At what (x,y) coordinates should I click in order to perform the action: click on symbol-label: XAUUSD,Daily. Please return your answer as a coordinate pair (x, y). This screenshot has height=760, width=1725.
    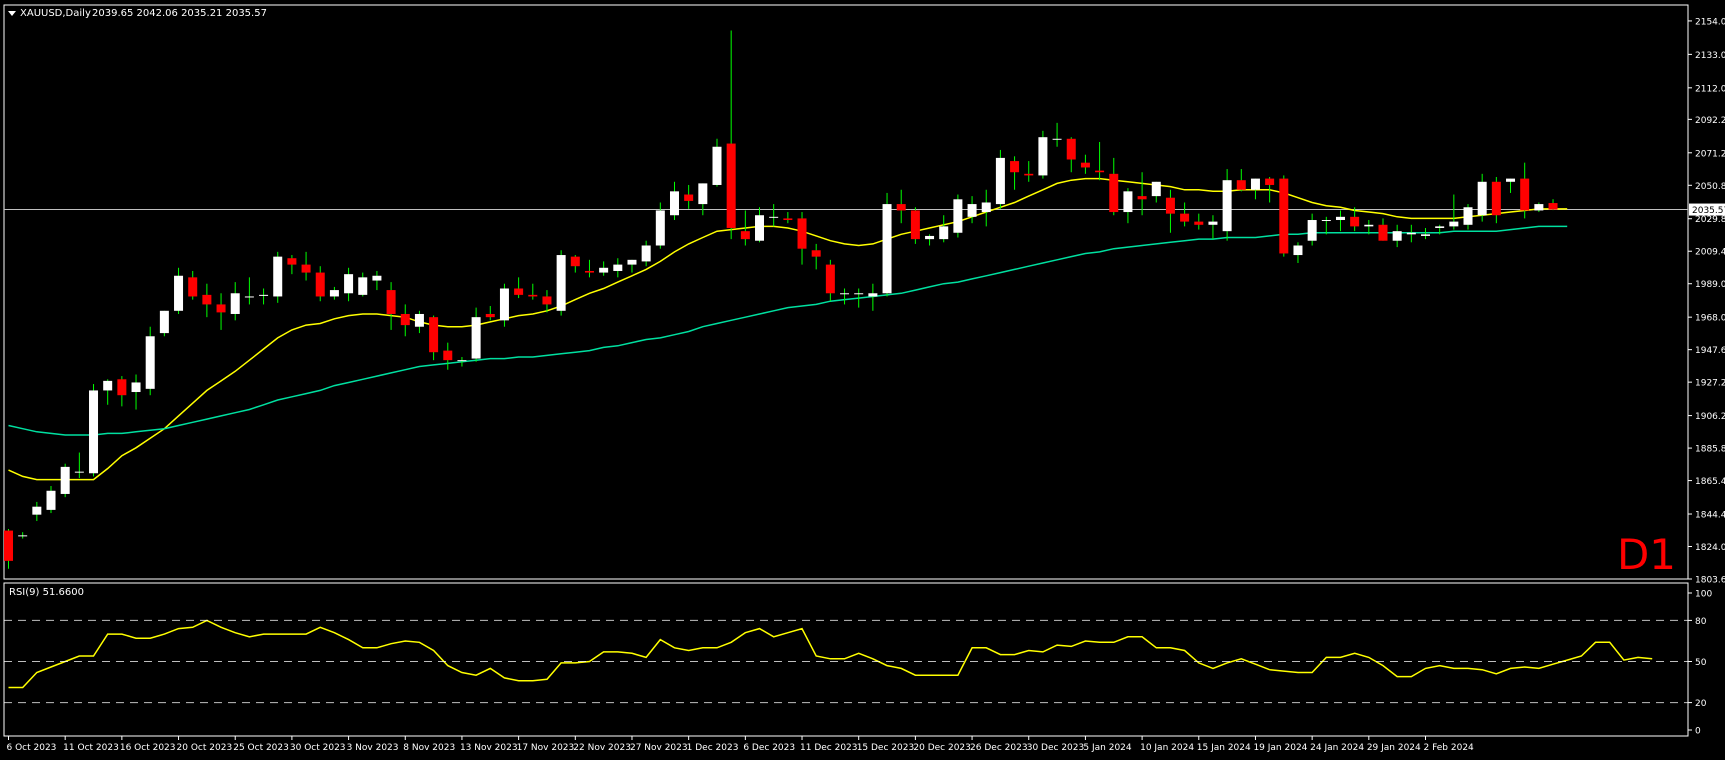
    Looking at the image, I should click on (55, 13).